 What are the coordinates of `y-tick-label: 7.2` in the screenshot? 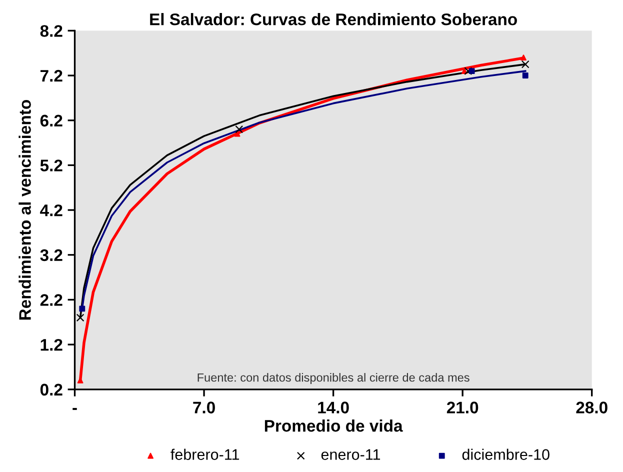 It's located at (51, 76).